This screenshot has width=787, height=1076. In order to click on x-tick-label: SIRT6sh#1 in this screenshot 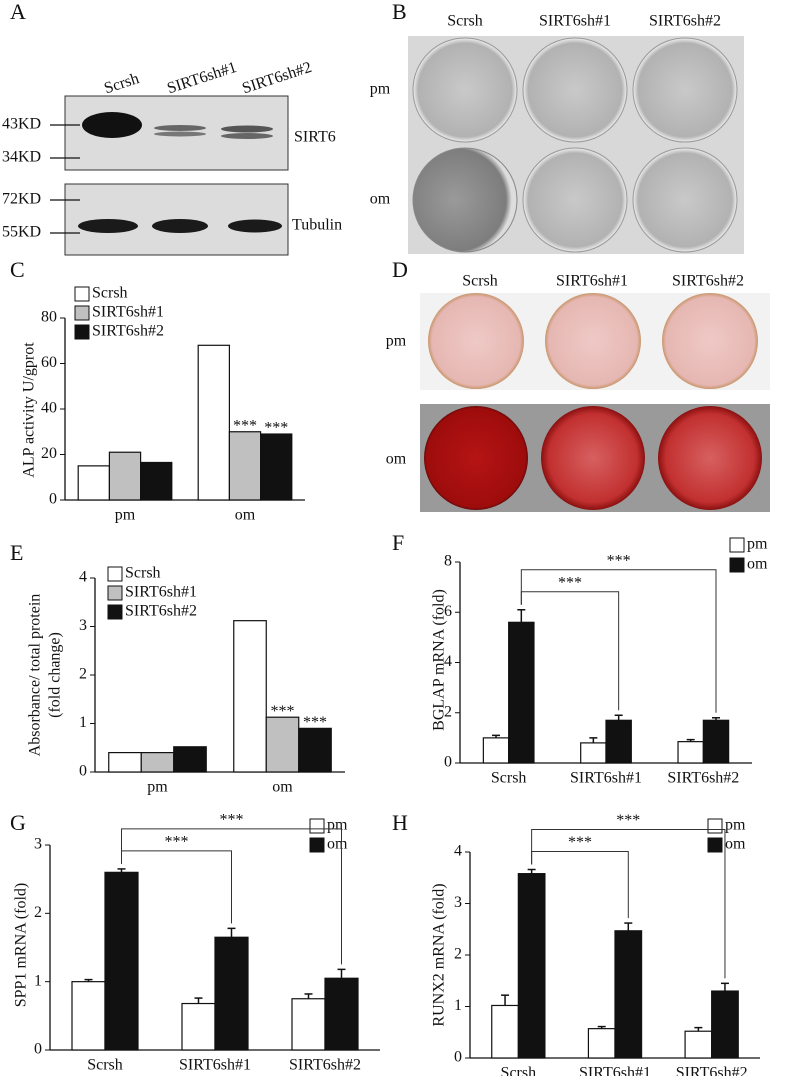, I will do `click(215, 1065)`.